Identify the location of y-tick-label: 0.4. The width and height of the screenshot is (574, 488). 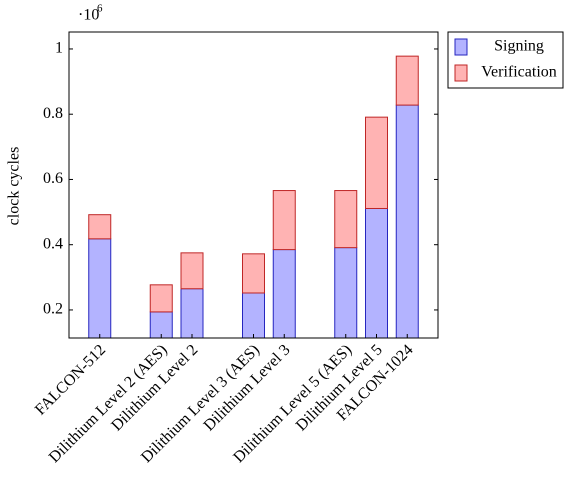
(53, 243).